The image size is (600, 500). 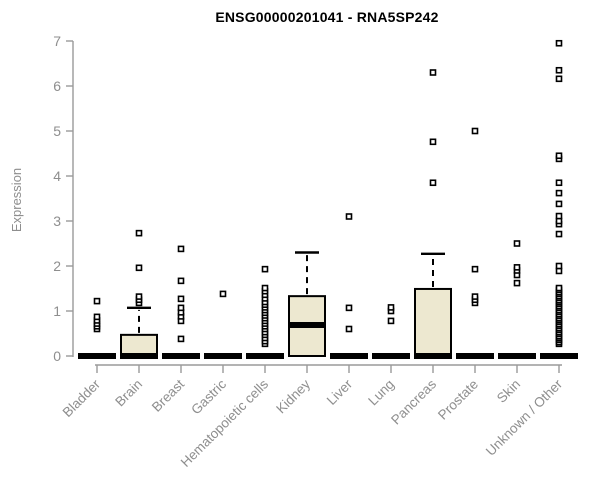 What do you see at coordinates (293, 396) in the screenshot?
I see `x-category-label: Kidney` at bounding box center [293, 396].